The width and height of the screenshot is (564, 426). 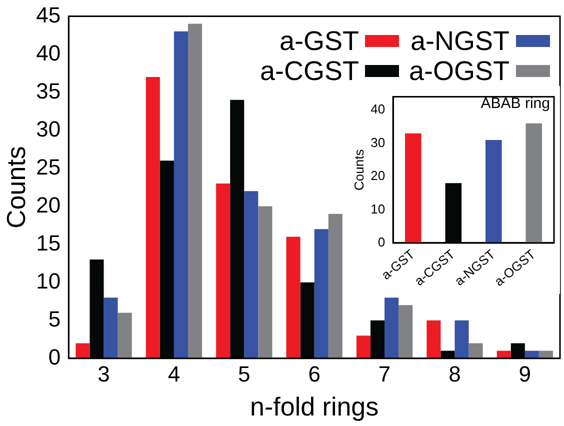 I want to click on x-tick-label: 6, so click(x=314, y=374).